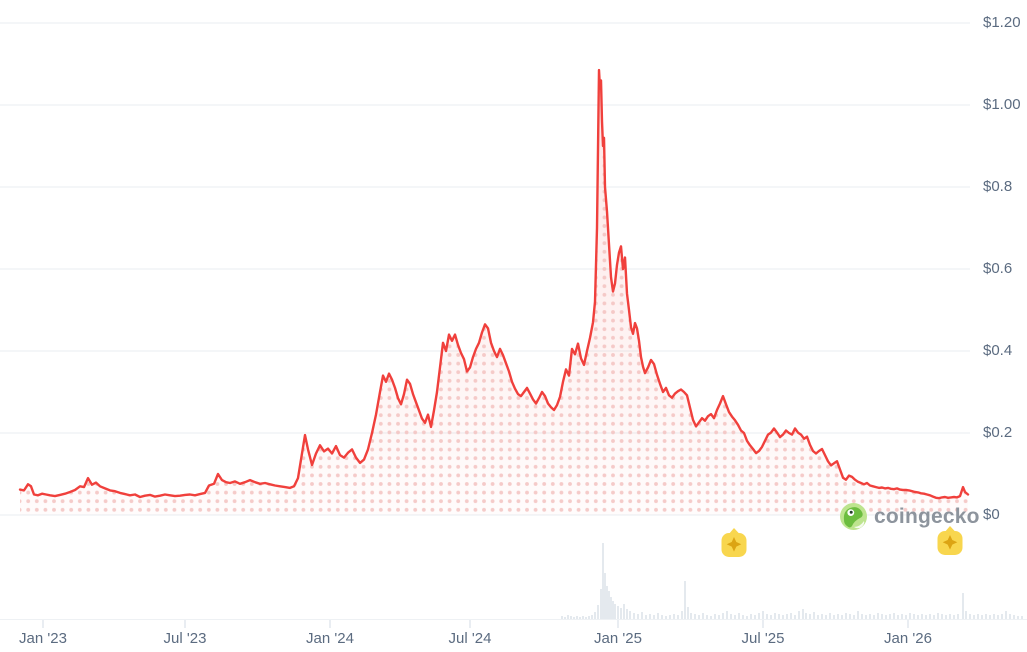  What do you see at coordinates (998, 186) in the screenshot?
I see `y-axis-label: $0.8` at bounding box center [998, 186].